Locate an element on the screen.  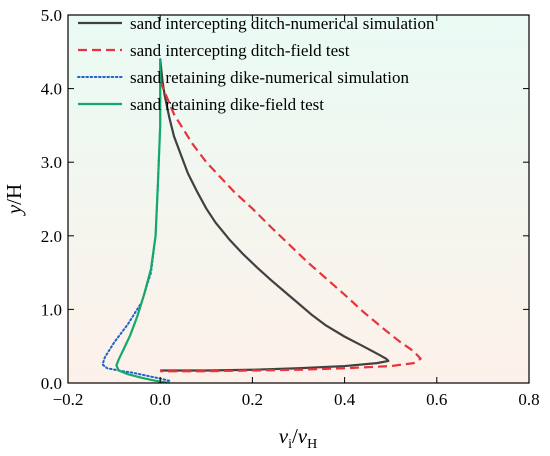
x-axis-label-slash: / is located at coordinates (295, 436).